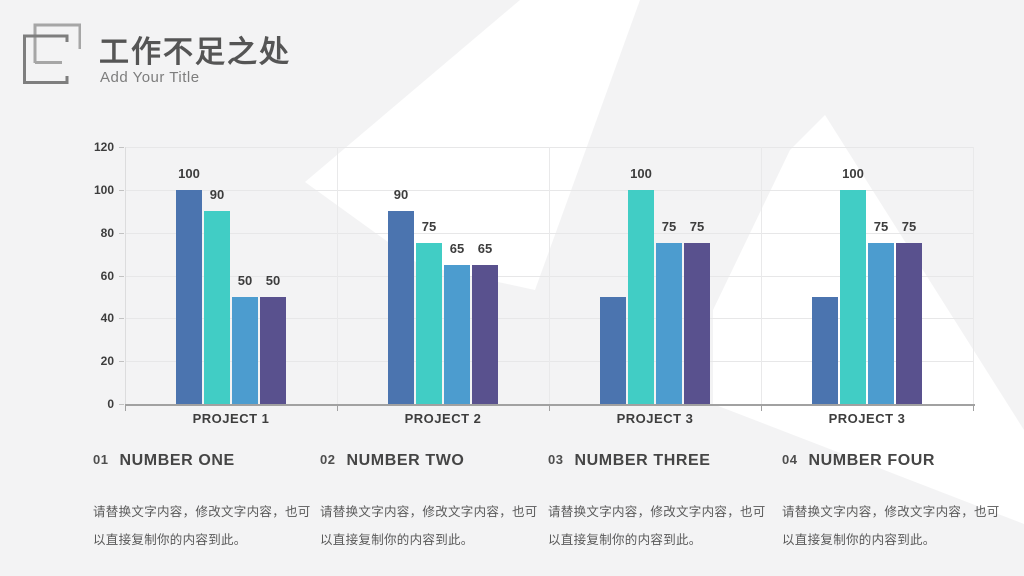 The height and width of the screenshot is (576, 1024). I want to click on page-subtitle: Add Your Title, so click(150, 77).